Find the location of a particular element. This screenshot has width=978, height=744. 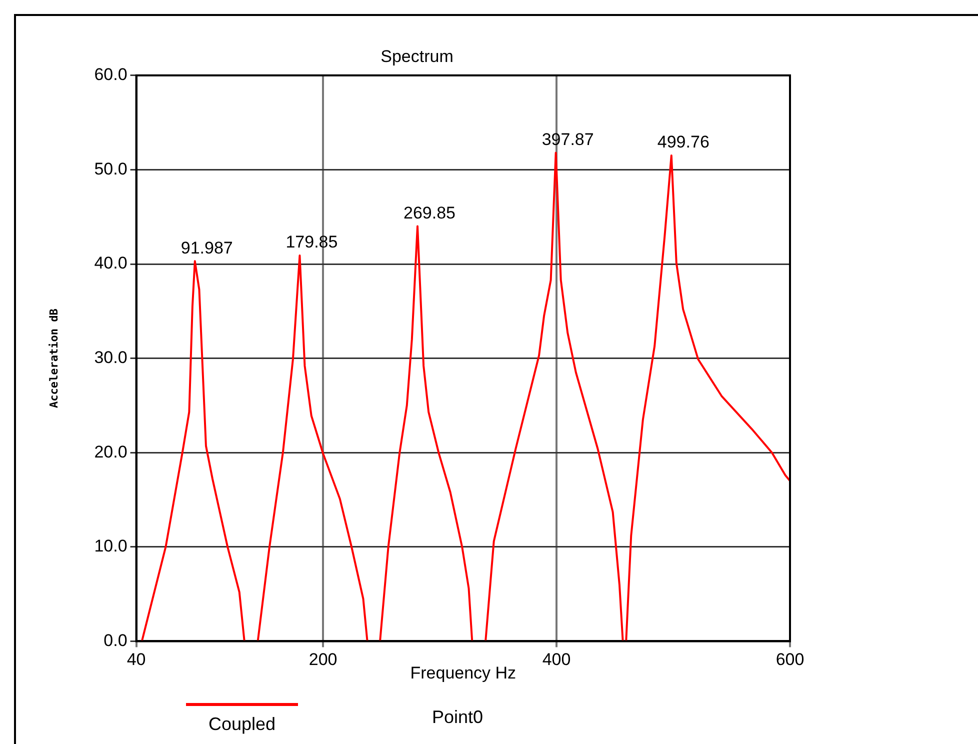

text: Point0 is located at coordinates (458, 717).